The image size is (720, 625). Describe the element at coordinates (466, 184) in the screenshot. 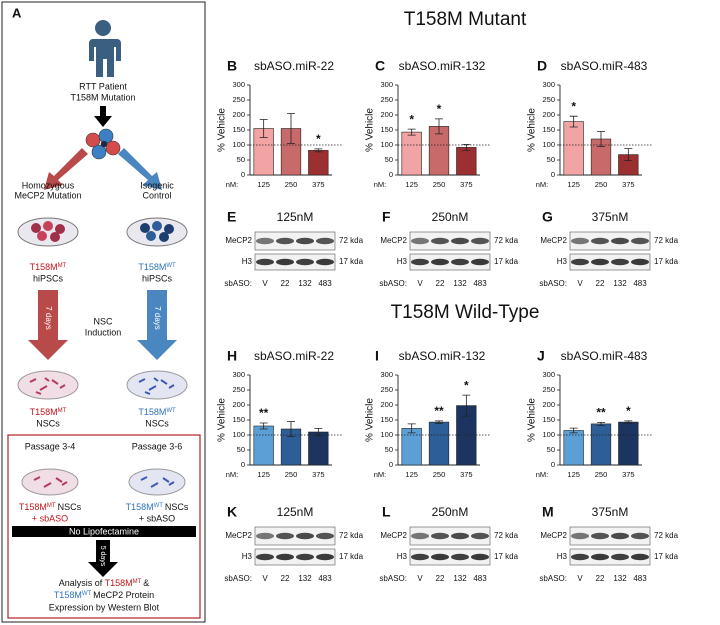

I see `x-tick-label: 375` at that location.